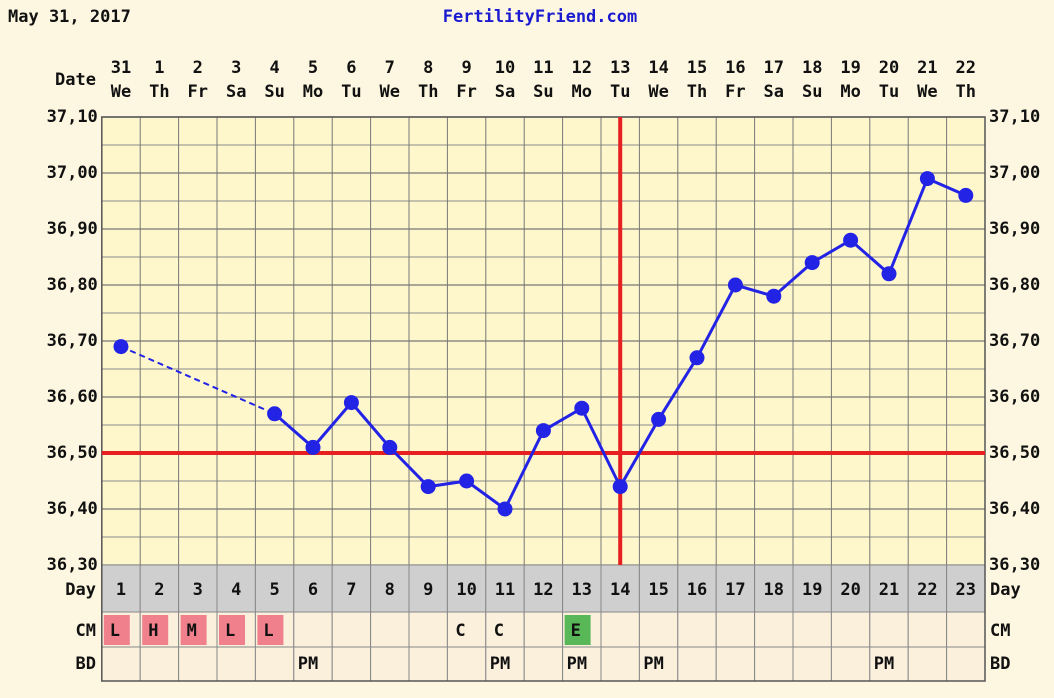 Image resolution: width=1054 pixels, height=698 pixels. I want to click on day-number: 9, so click(428, 590).